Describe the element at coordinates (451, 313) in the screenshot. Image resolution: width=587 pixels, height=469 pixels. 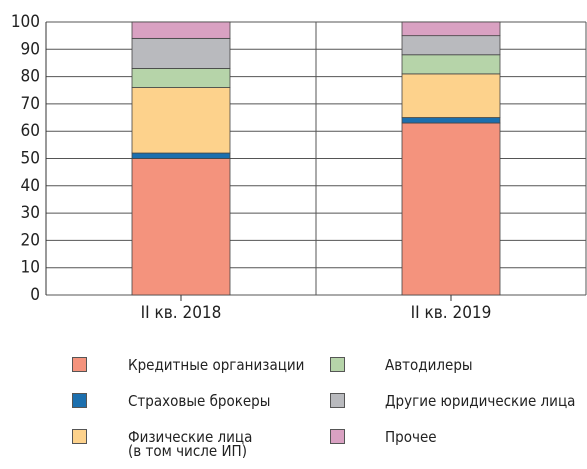
I see `x-tick-label: II кв. 2019` at that location.